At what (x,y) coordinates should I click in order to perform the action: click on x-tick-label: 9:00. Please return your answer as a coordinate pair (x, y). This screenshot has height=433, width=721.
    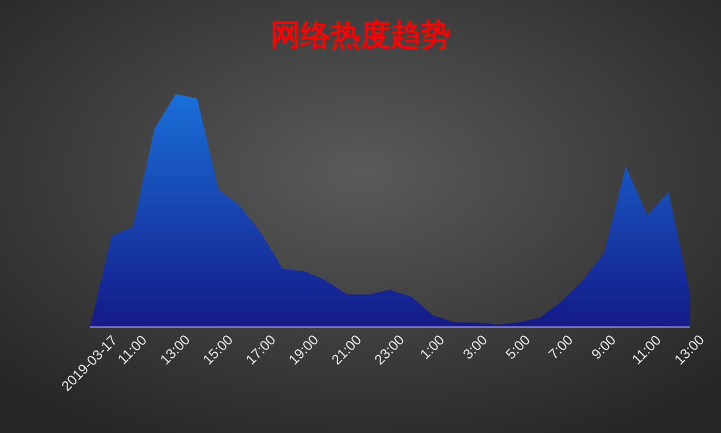
    Looking at the image, I should click on (603, 346).